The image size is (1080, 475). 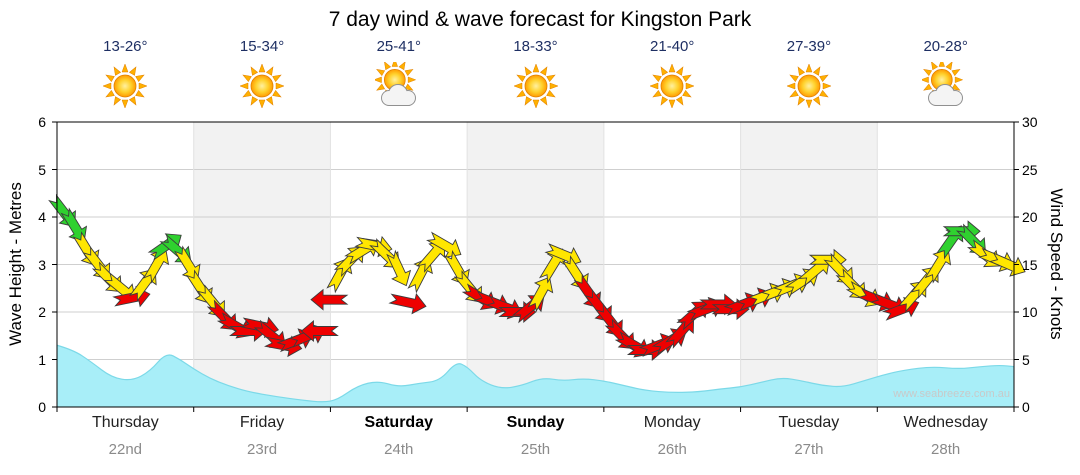 What do you see at coordinates (42, 359) in the screenshot?
I see `left-axis-tick-label: 1` at bounding box center [42, 359].